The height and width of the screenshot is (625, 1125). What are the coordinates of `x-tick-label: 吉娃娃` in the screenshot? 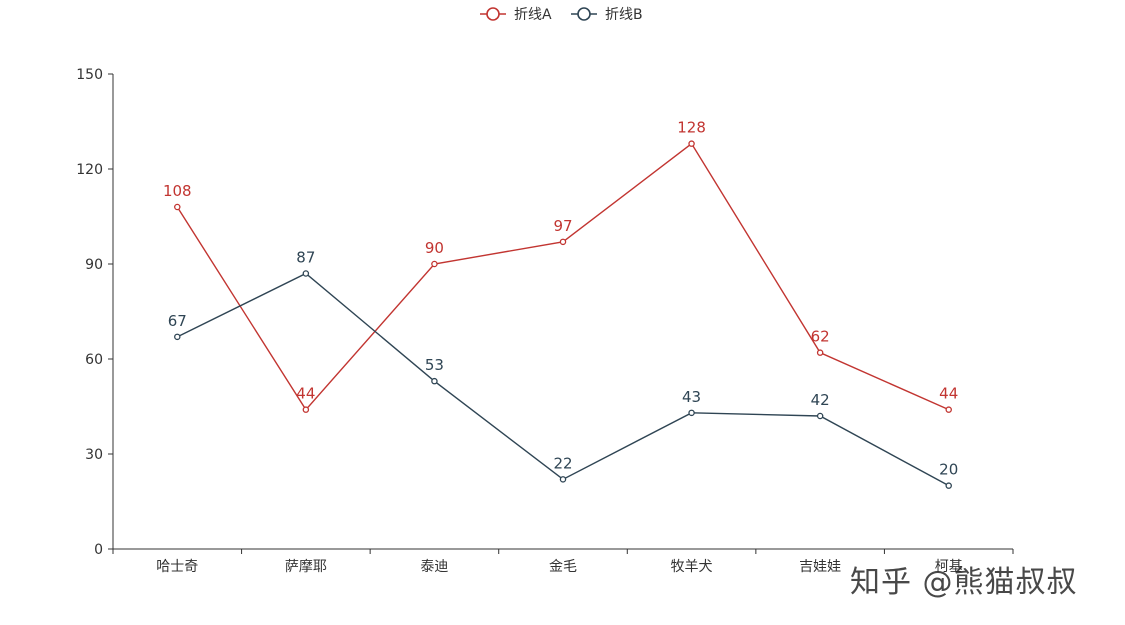 It's located at (820, 567).